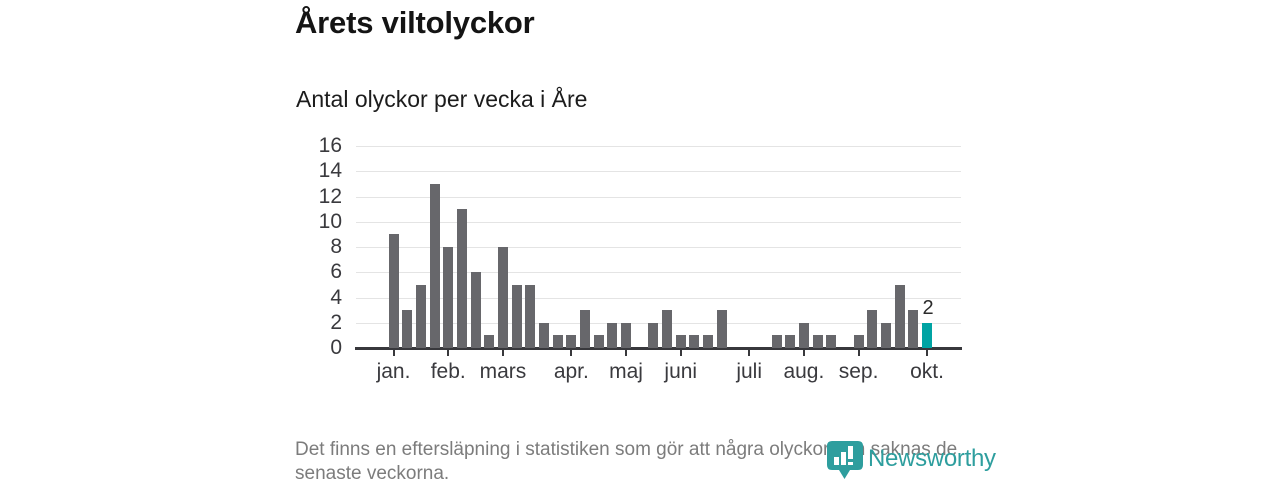 This screenshot has height=480, width=1280. What do you see at coordinates (330, 221) in the screenshot?
I see `y-axis-label: 10` at bounding box center [330, 221].